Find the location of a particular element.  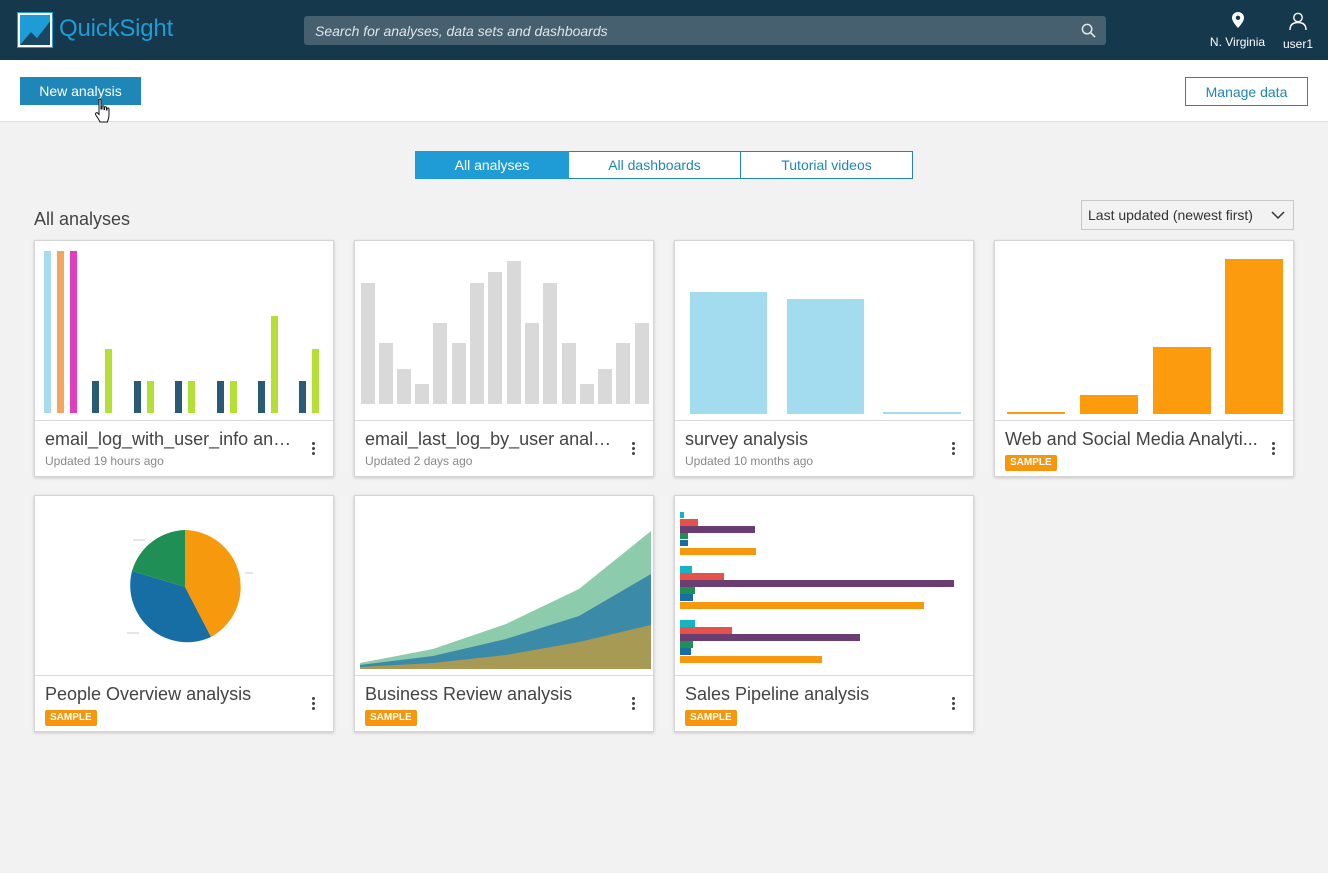

card-title: email_last_log_by_user analysis is located at coordinates (492, 439).